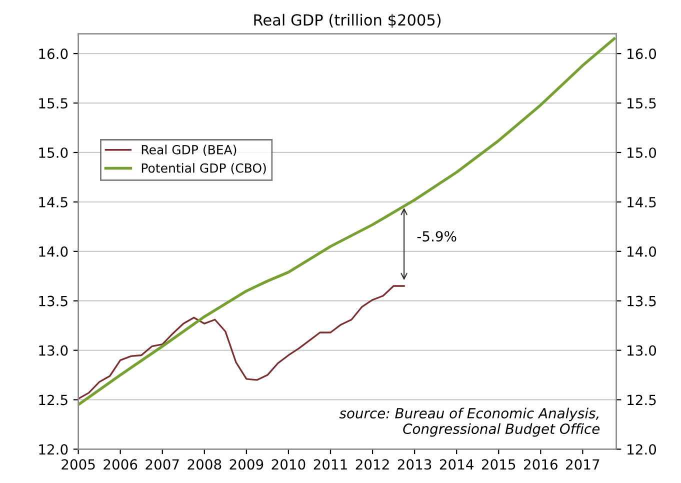  What do you see at coordinates (436, 236) in the screenshot?
I see `annotation: -5.9%` at bounding box center [436, 236].